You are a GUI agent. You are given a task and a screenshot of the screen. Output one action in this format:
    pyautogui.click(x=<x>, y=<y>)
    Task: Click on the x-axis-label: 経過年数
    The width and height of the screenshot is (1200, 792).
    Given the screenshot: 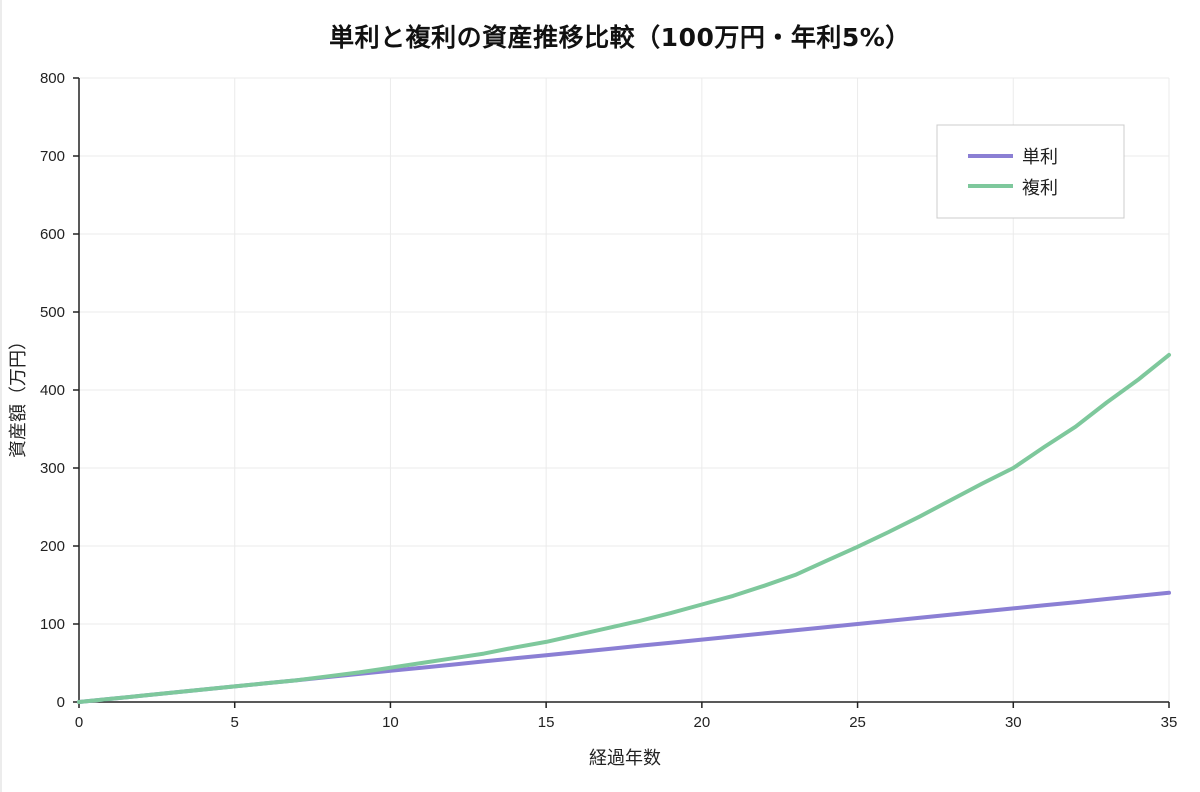 What is the action you would take?
    pyautogui.click(x=625, y=758)
    